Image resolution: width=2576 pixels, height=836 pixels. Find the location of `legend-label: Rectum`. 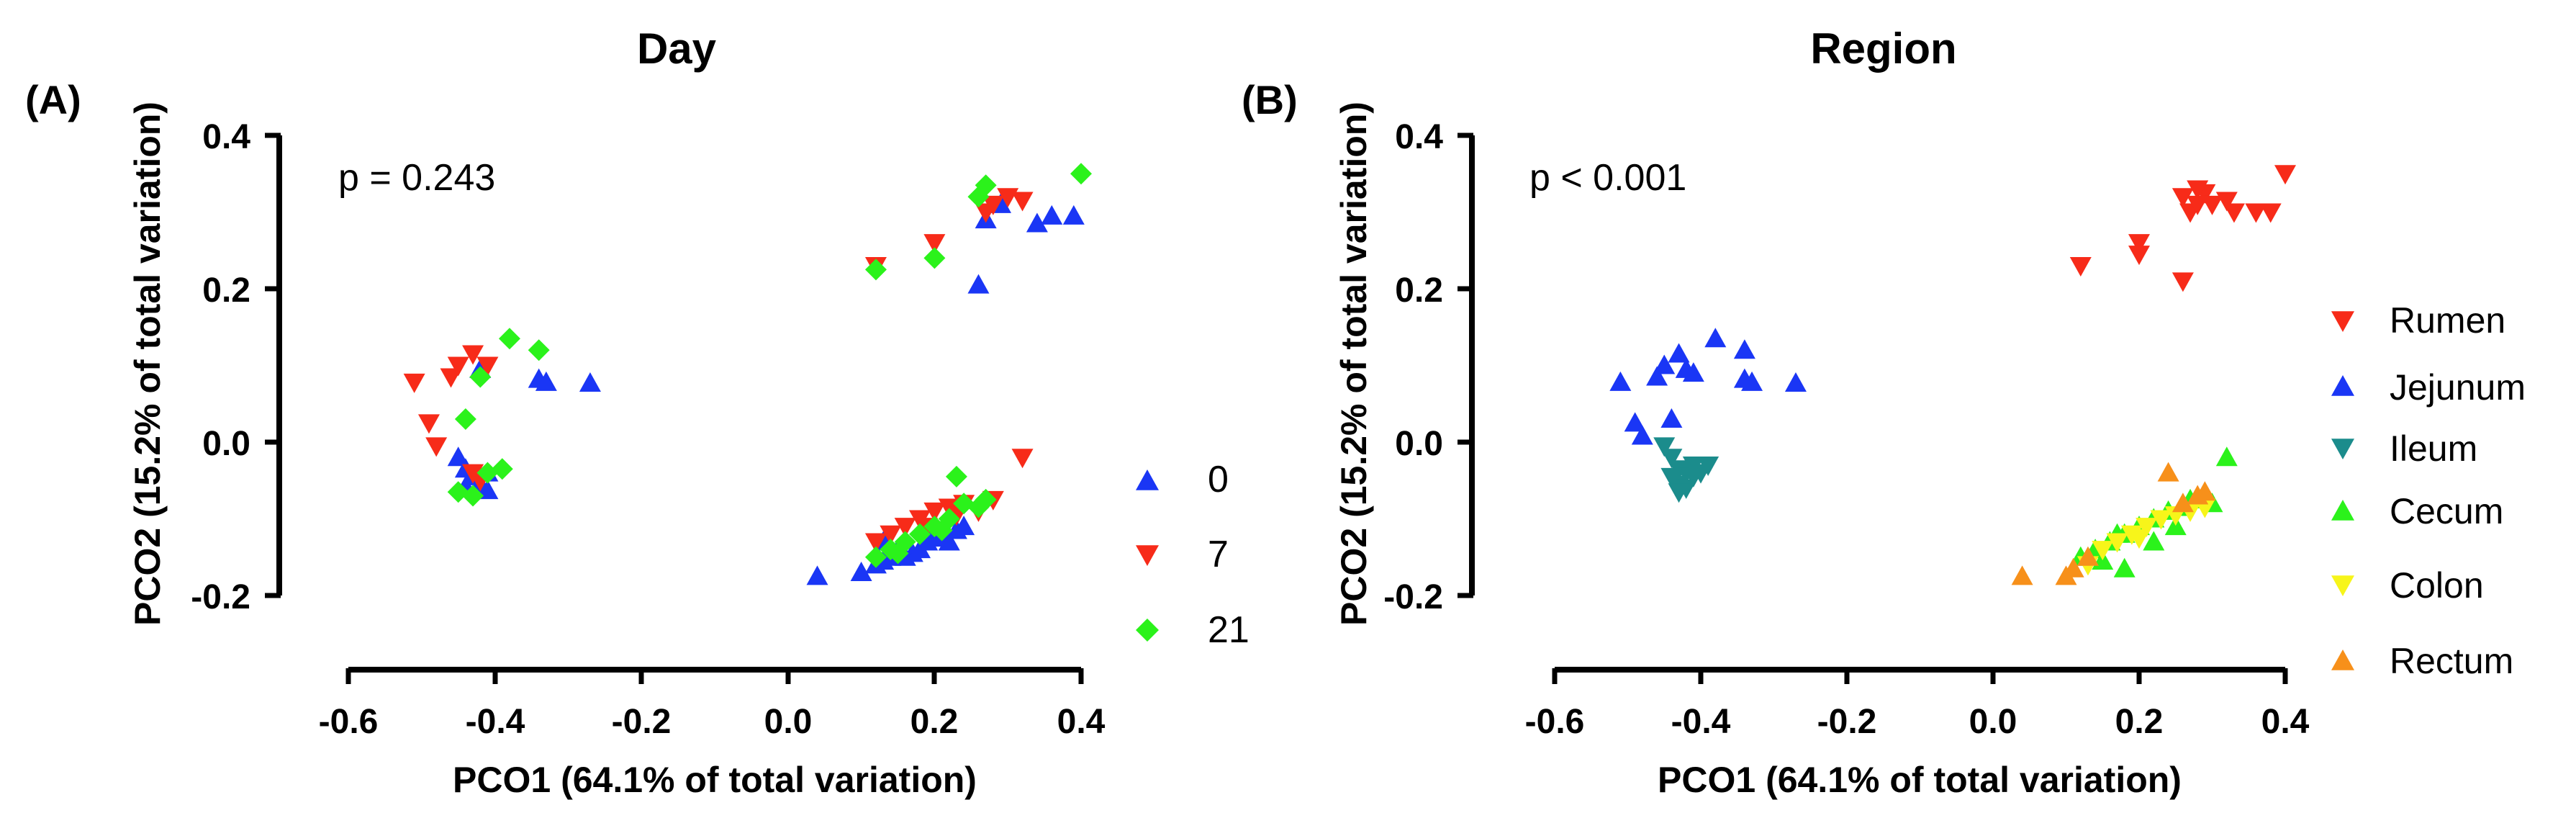

legend-label: Rectum is located at coordinates (2452, 661).